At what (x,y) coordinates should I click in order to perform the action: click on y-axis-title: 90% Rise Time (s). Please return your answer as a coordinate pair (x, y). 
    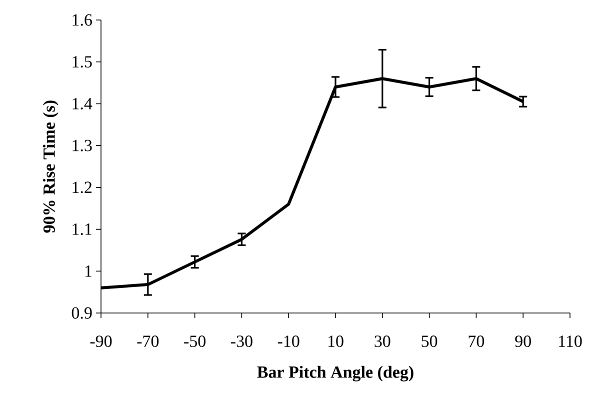
    Looking at the image, I should click on (50, 166).